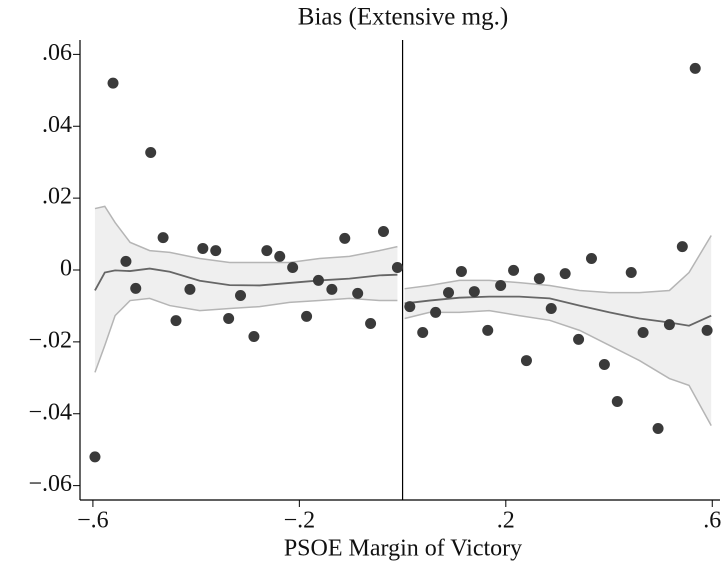 This screenshot has width=727, height=573. What do you see at coordinates (50, 340) in the screenshot?
I see `y-tick-label: −.02` at bounding box center [50, 340].